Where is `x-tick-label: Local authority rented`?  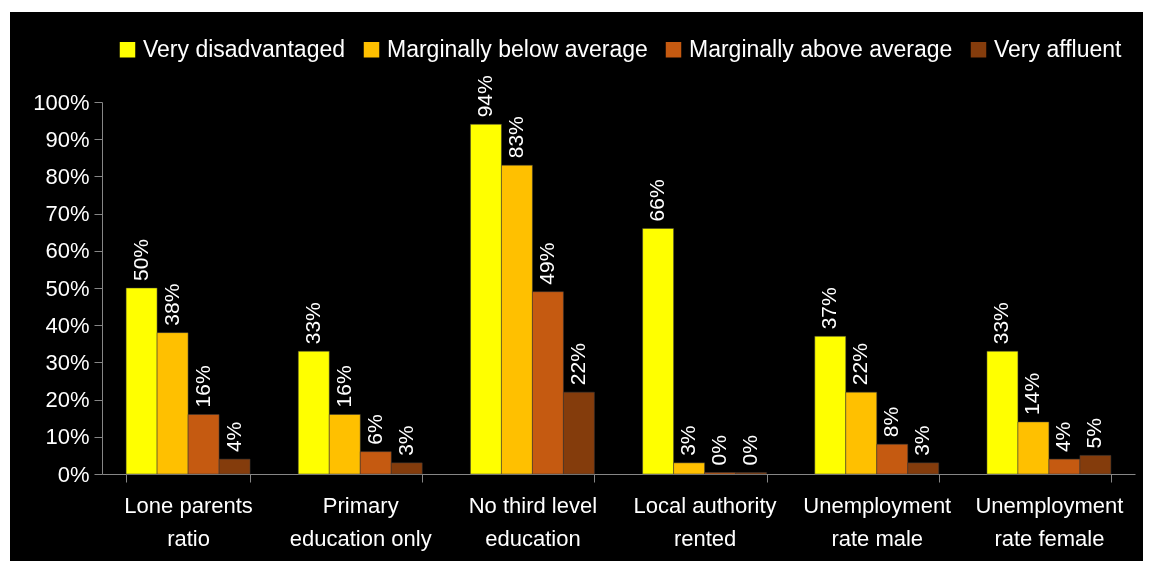
x-tick-label: Local authority rented is located at coordinates (705, 521).